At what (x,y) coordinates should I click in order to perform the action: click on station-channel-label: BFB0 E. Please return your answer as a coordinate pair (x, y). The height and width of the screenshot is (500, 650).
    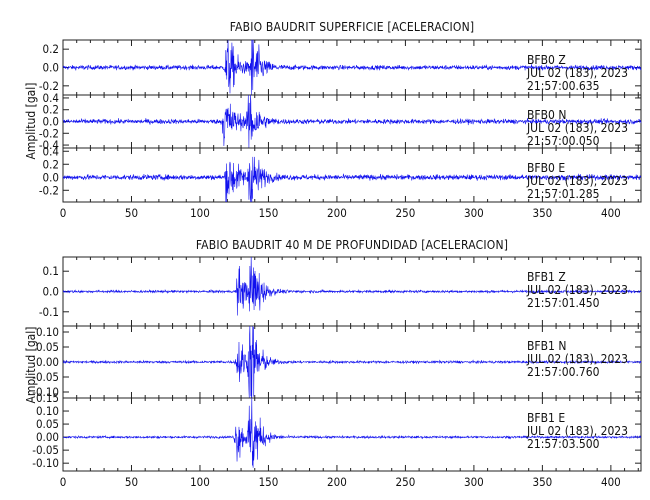
    Looking at the image, I should click on (546, 168).